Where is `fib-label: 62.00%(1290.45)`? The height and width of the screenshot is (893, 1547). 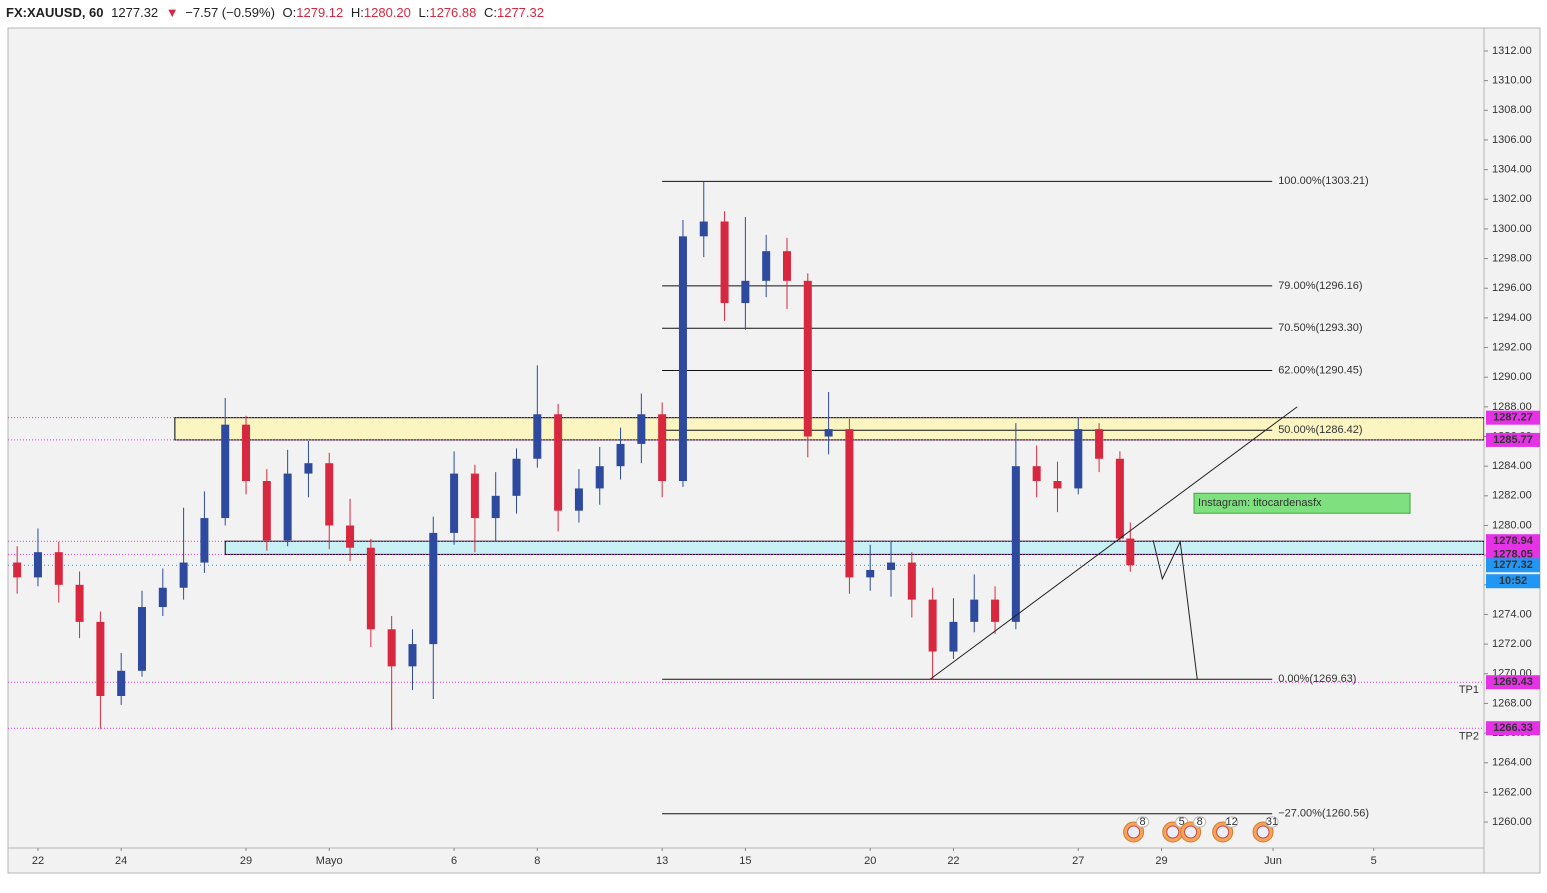
fib-label: 62.00%(1290.45) is located at coordinates (1320, 370).